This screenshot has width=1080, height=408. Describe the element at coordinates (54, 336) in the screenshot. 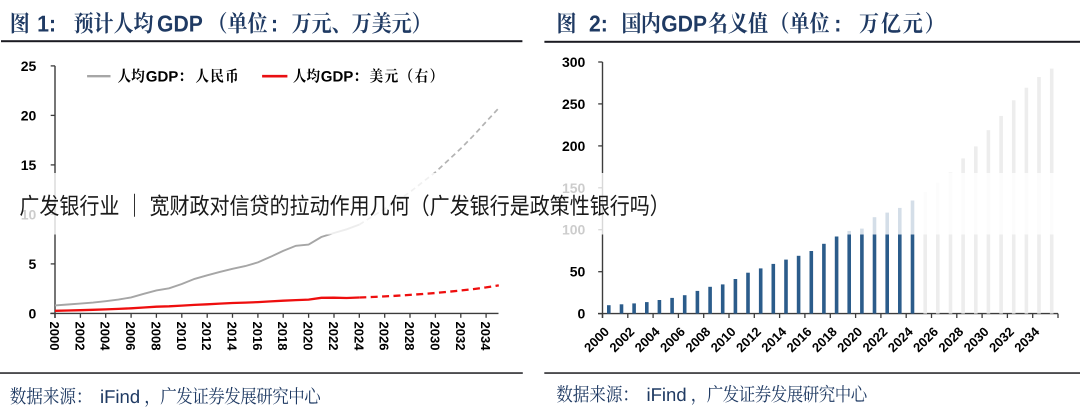

I see `svg-text: 2000` at that location.